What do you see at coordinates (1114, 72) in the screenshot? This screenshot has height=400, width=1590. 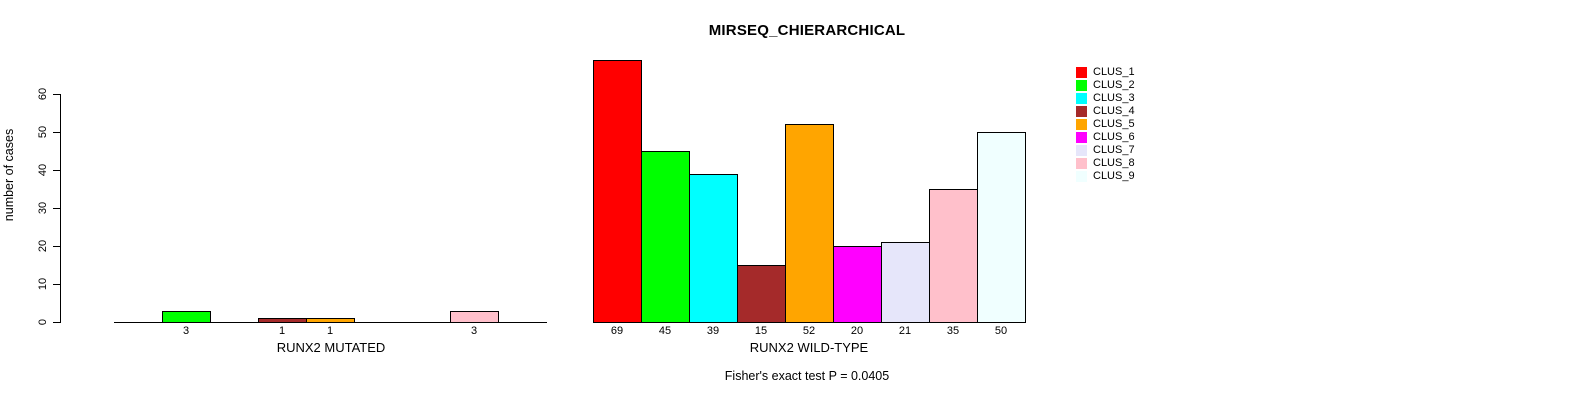 I see `legend-label: CLUS_1` at bounding box center [1114, 72].